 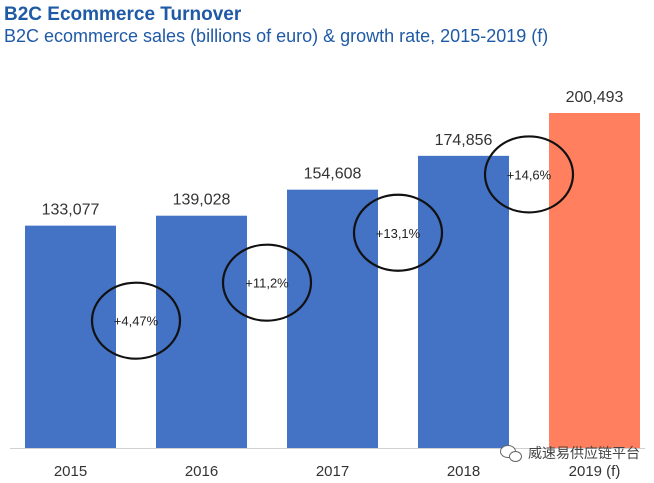 I want to click on watermark-text: 威速易供应链平台, so click(x=584, y=454).